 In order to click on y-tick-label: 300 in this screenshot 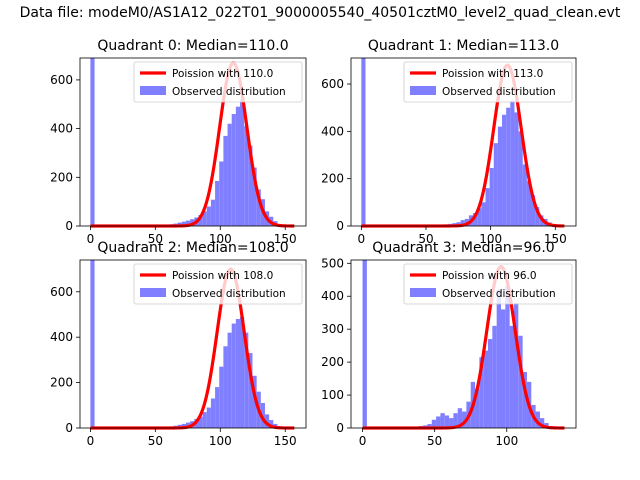, I will do `click(332, 329)`.